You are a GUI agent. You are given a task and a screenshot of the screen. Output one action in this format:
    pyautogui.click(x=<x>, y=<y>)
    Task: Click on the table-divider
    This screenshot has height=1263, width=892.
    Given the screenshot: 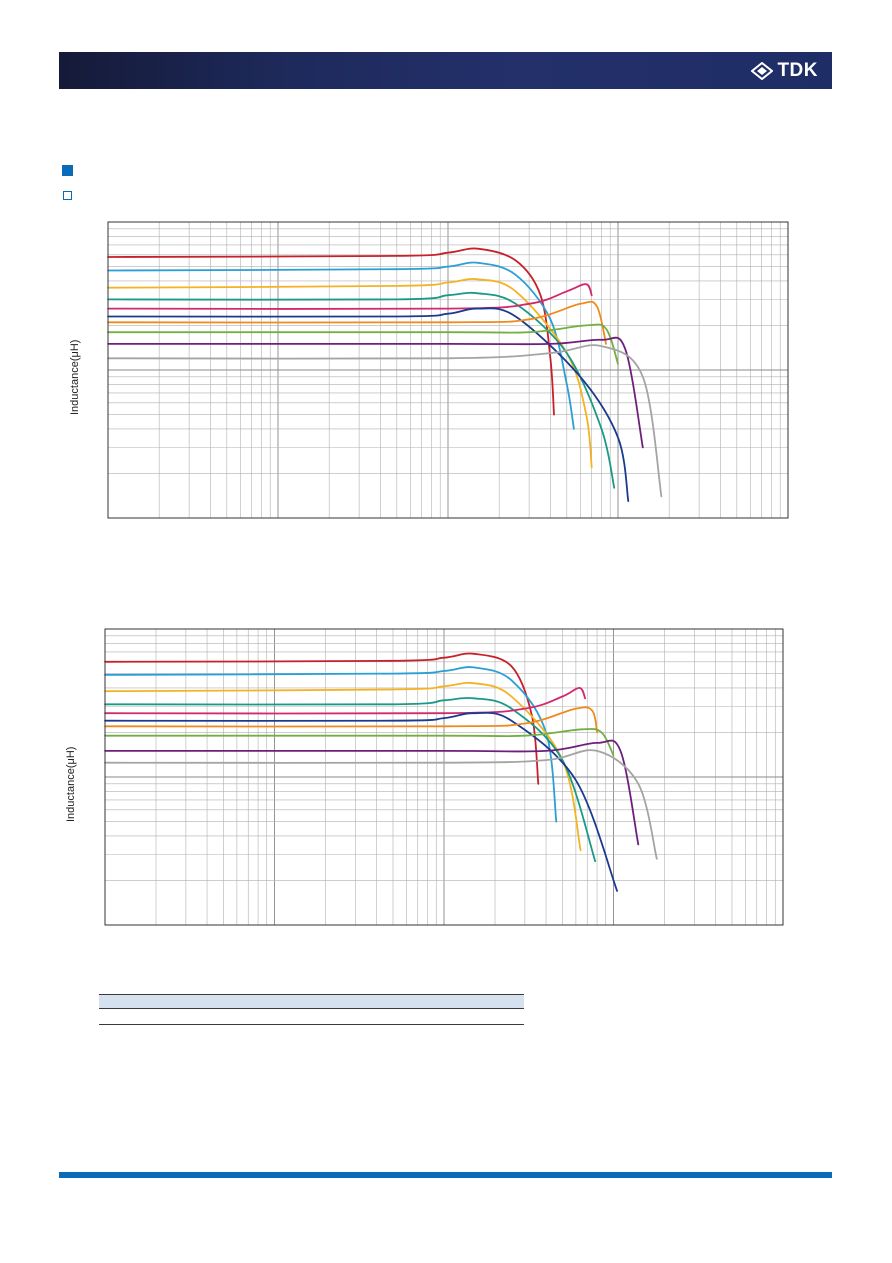 What is the action you would take?
    pyautogui.click(x=311, y=1008)
    